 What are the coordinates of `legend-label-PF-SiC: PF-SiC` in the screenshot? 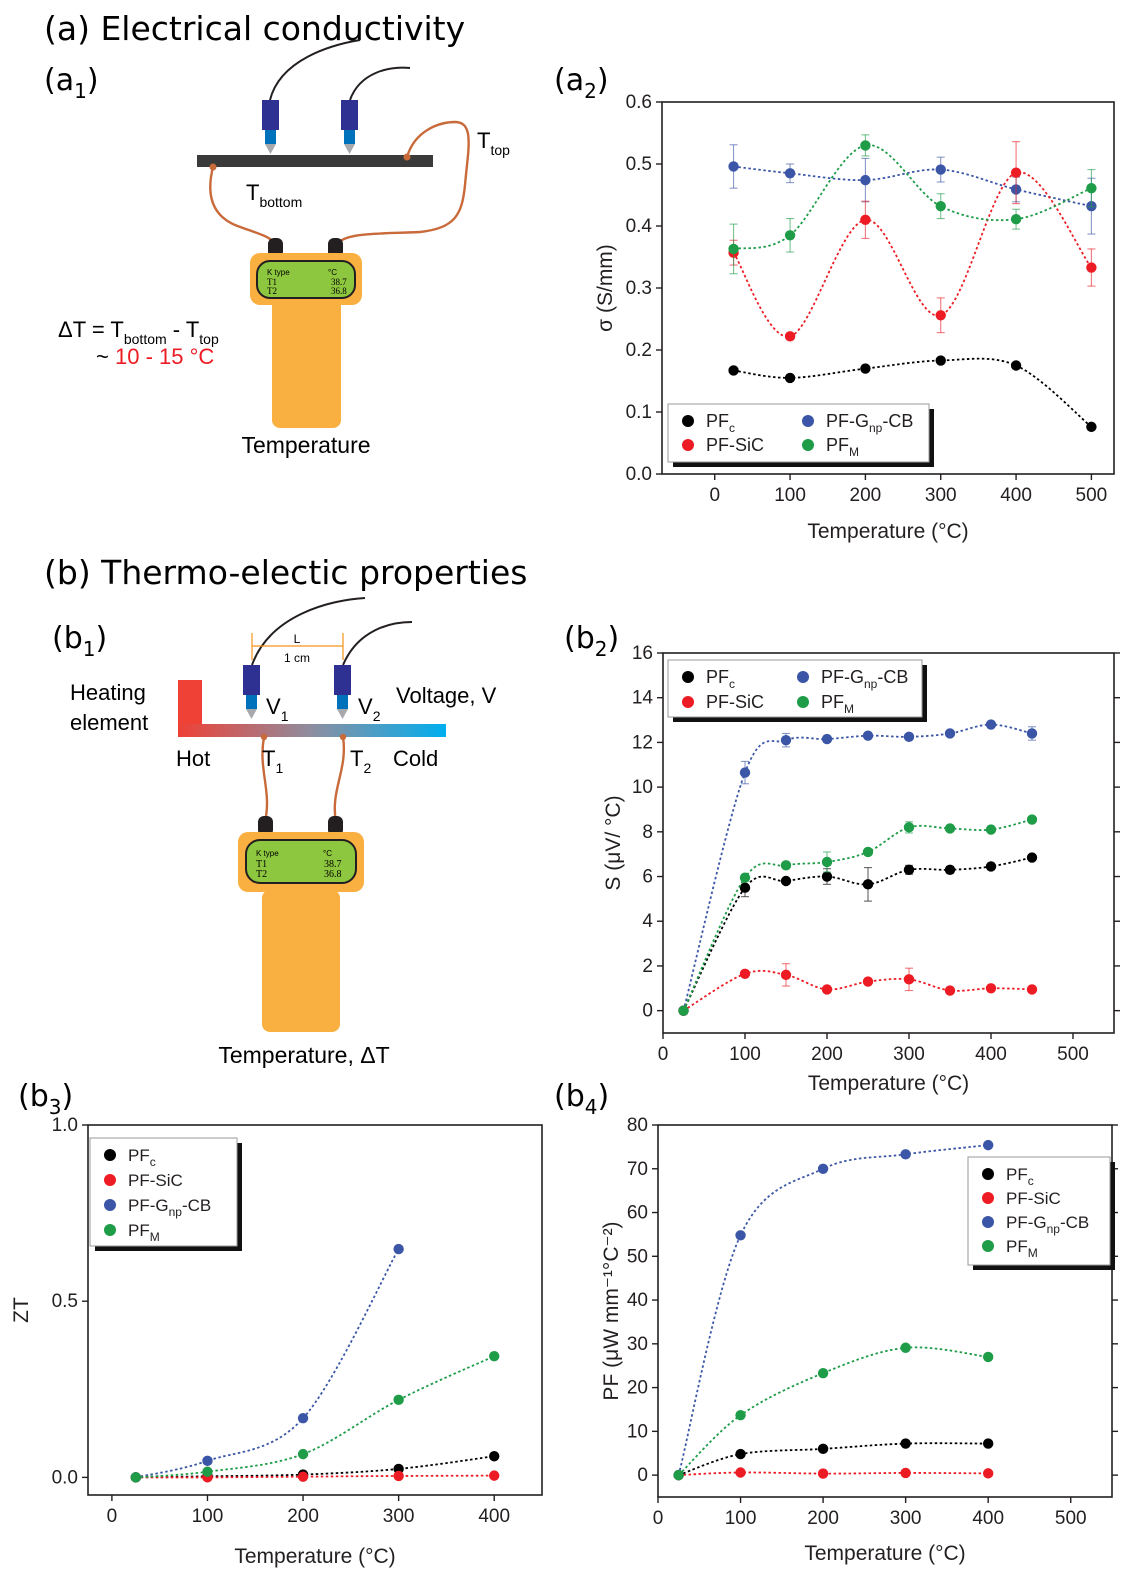 It's located at (735, 445).